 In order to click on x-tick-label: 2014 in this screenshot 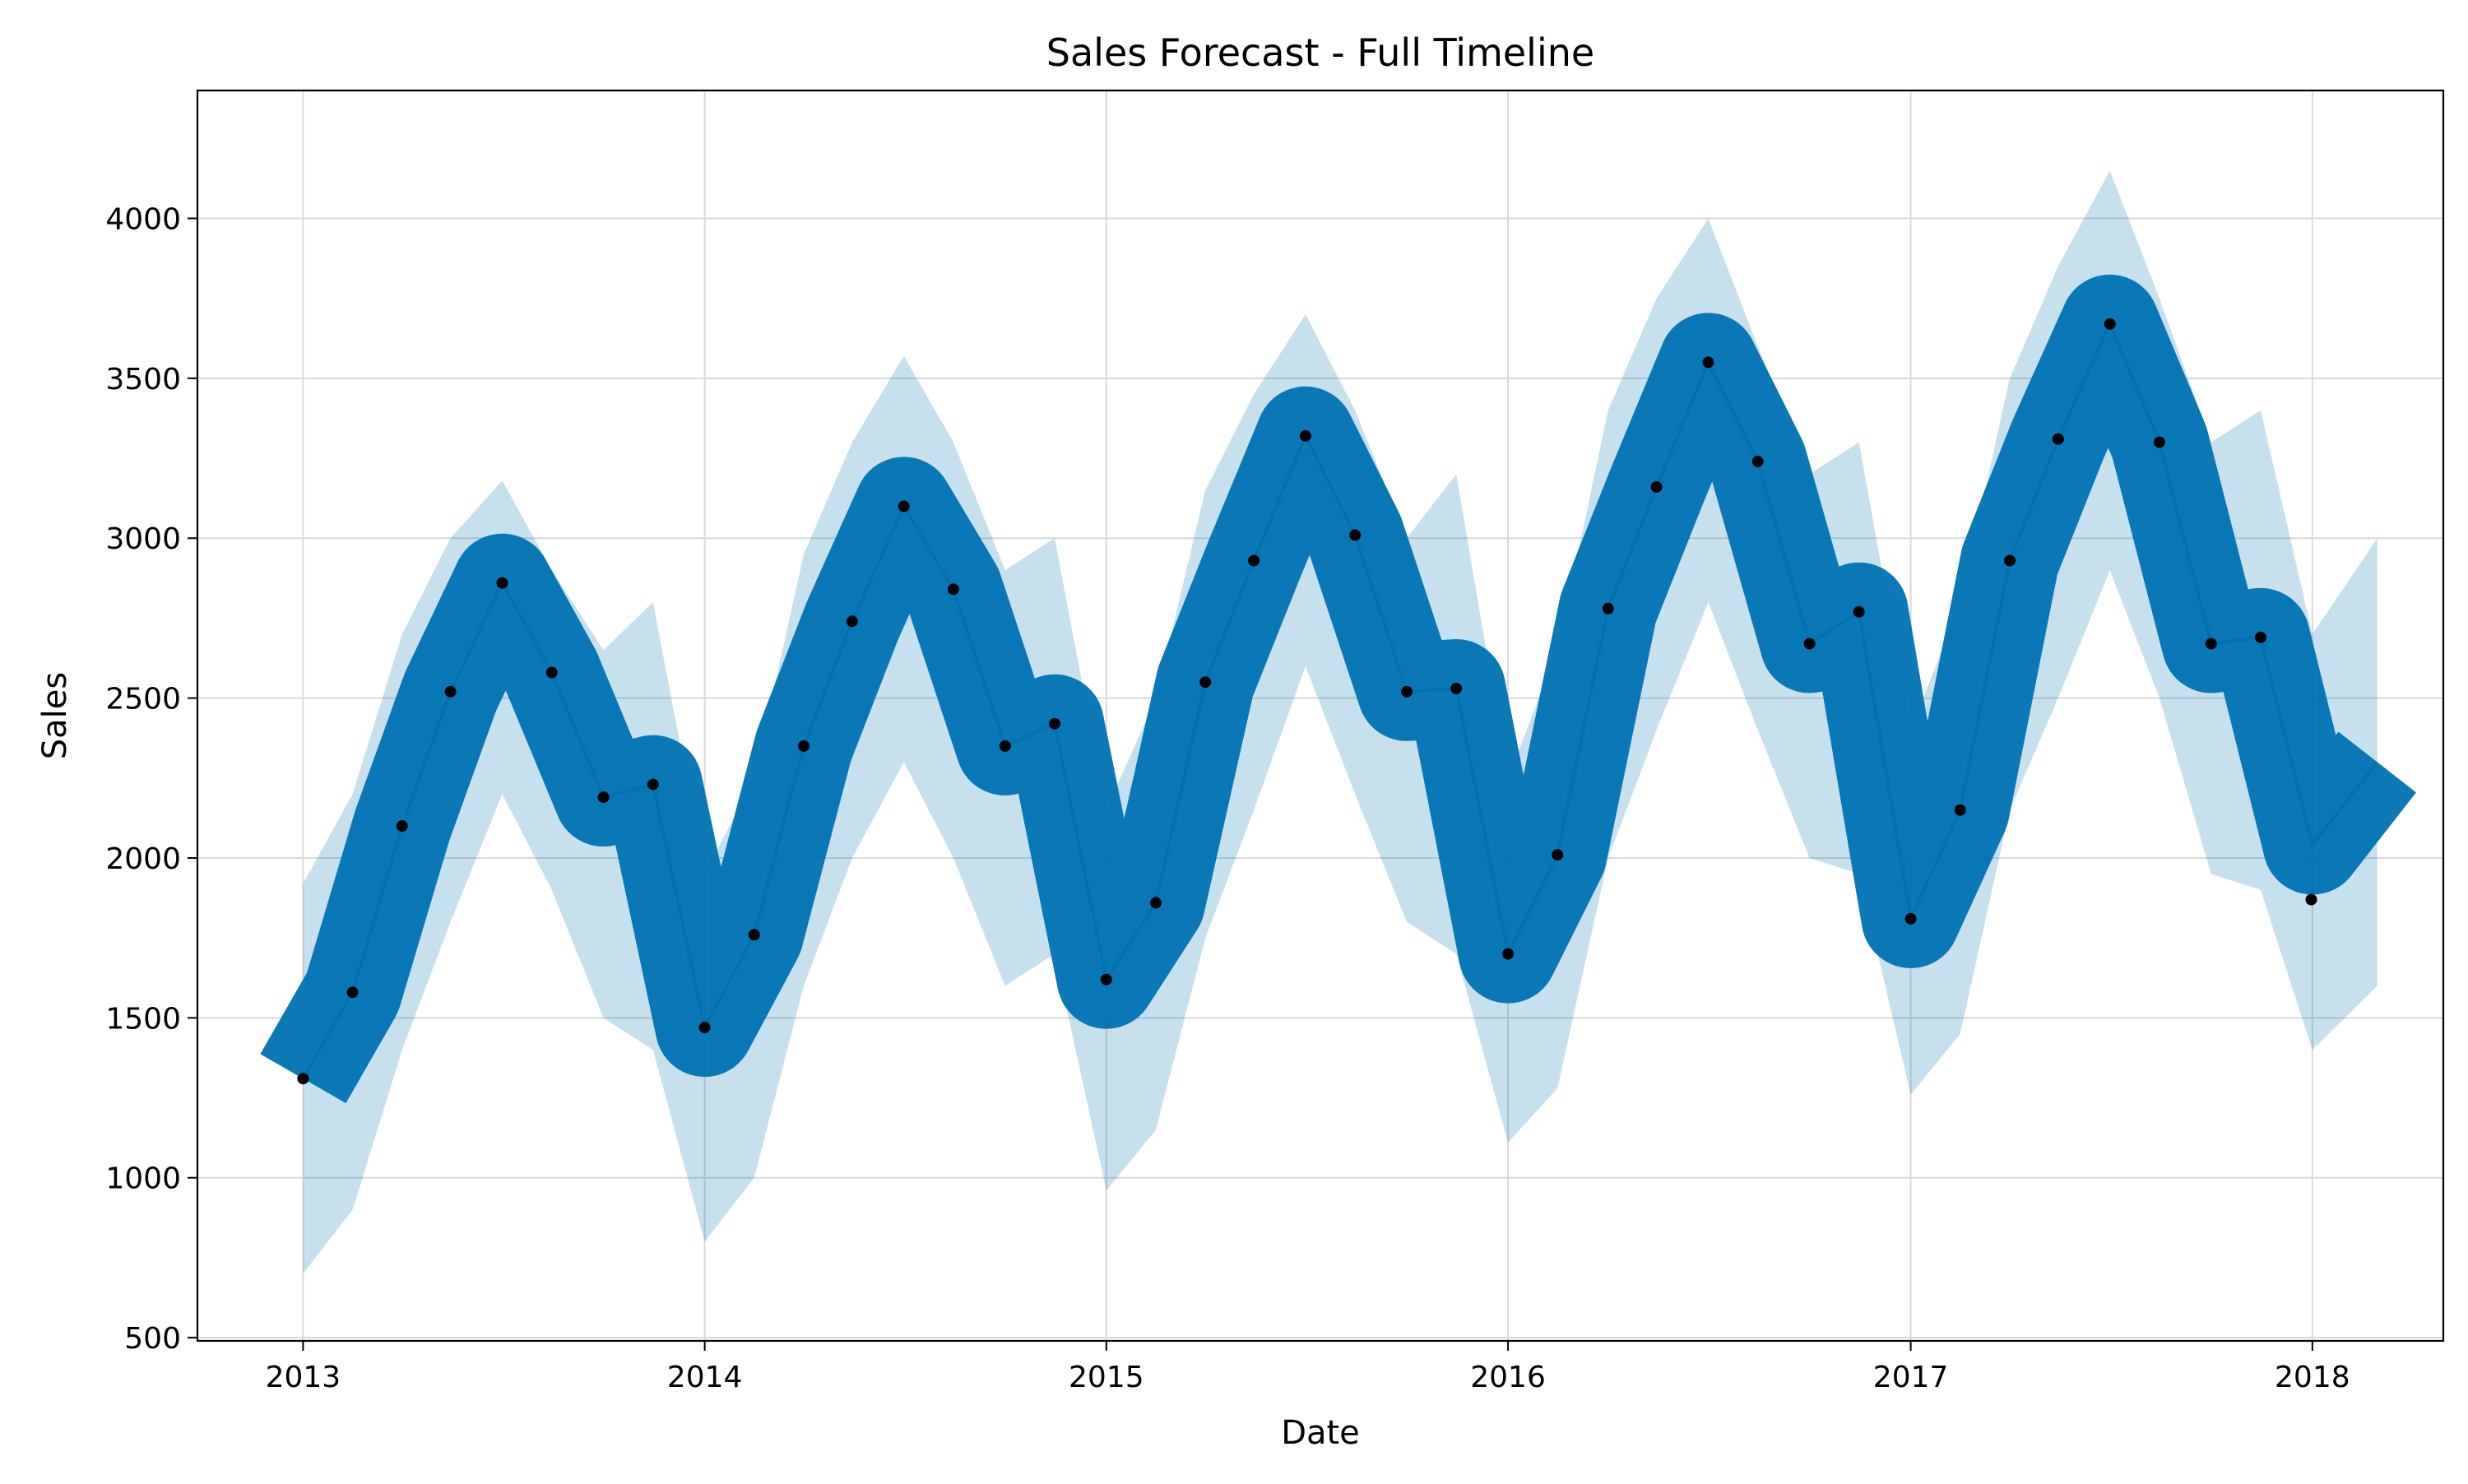, I will do `click(705, 1377)`.